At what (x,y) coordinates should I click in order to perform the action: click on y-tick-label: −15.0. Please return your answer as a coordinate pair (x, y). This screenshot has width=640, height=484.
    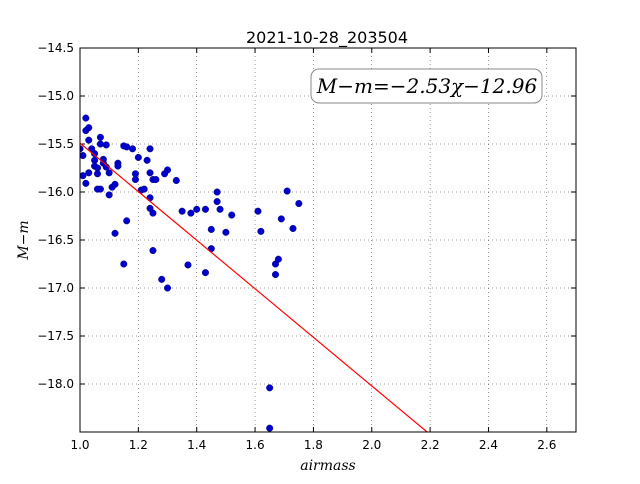
    Looking at the image, I should click on (55, 96).